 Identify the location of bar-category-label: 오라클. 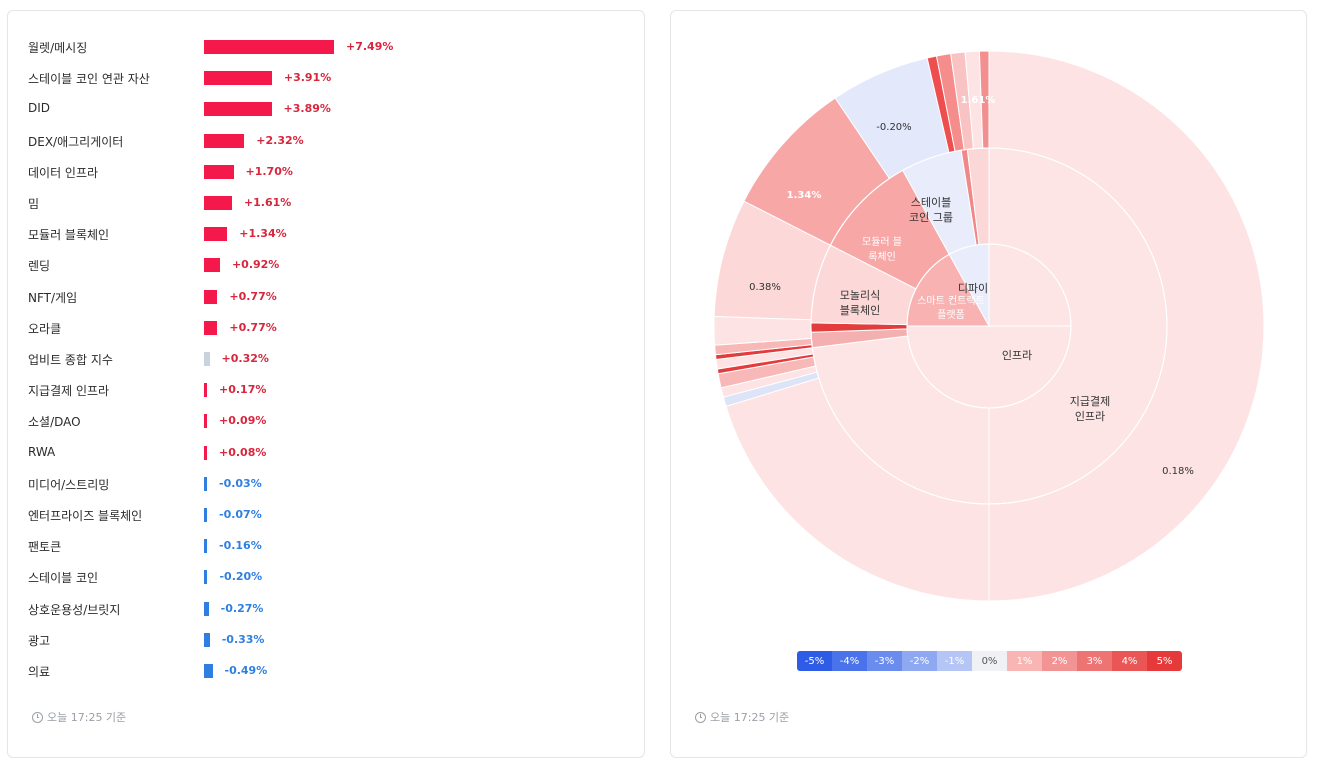
(45, 328).